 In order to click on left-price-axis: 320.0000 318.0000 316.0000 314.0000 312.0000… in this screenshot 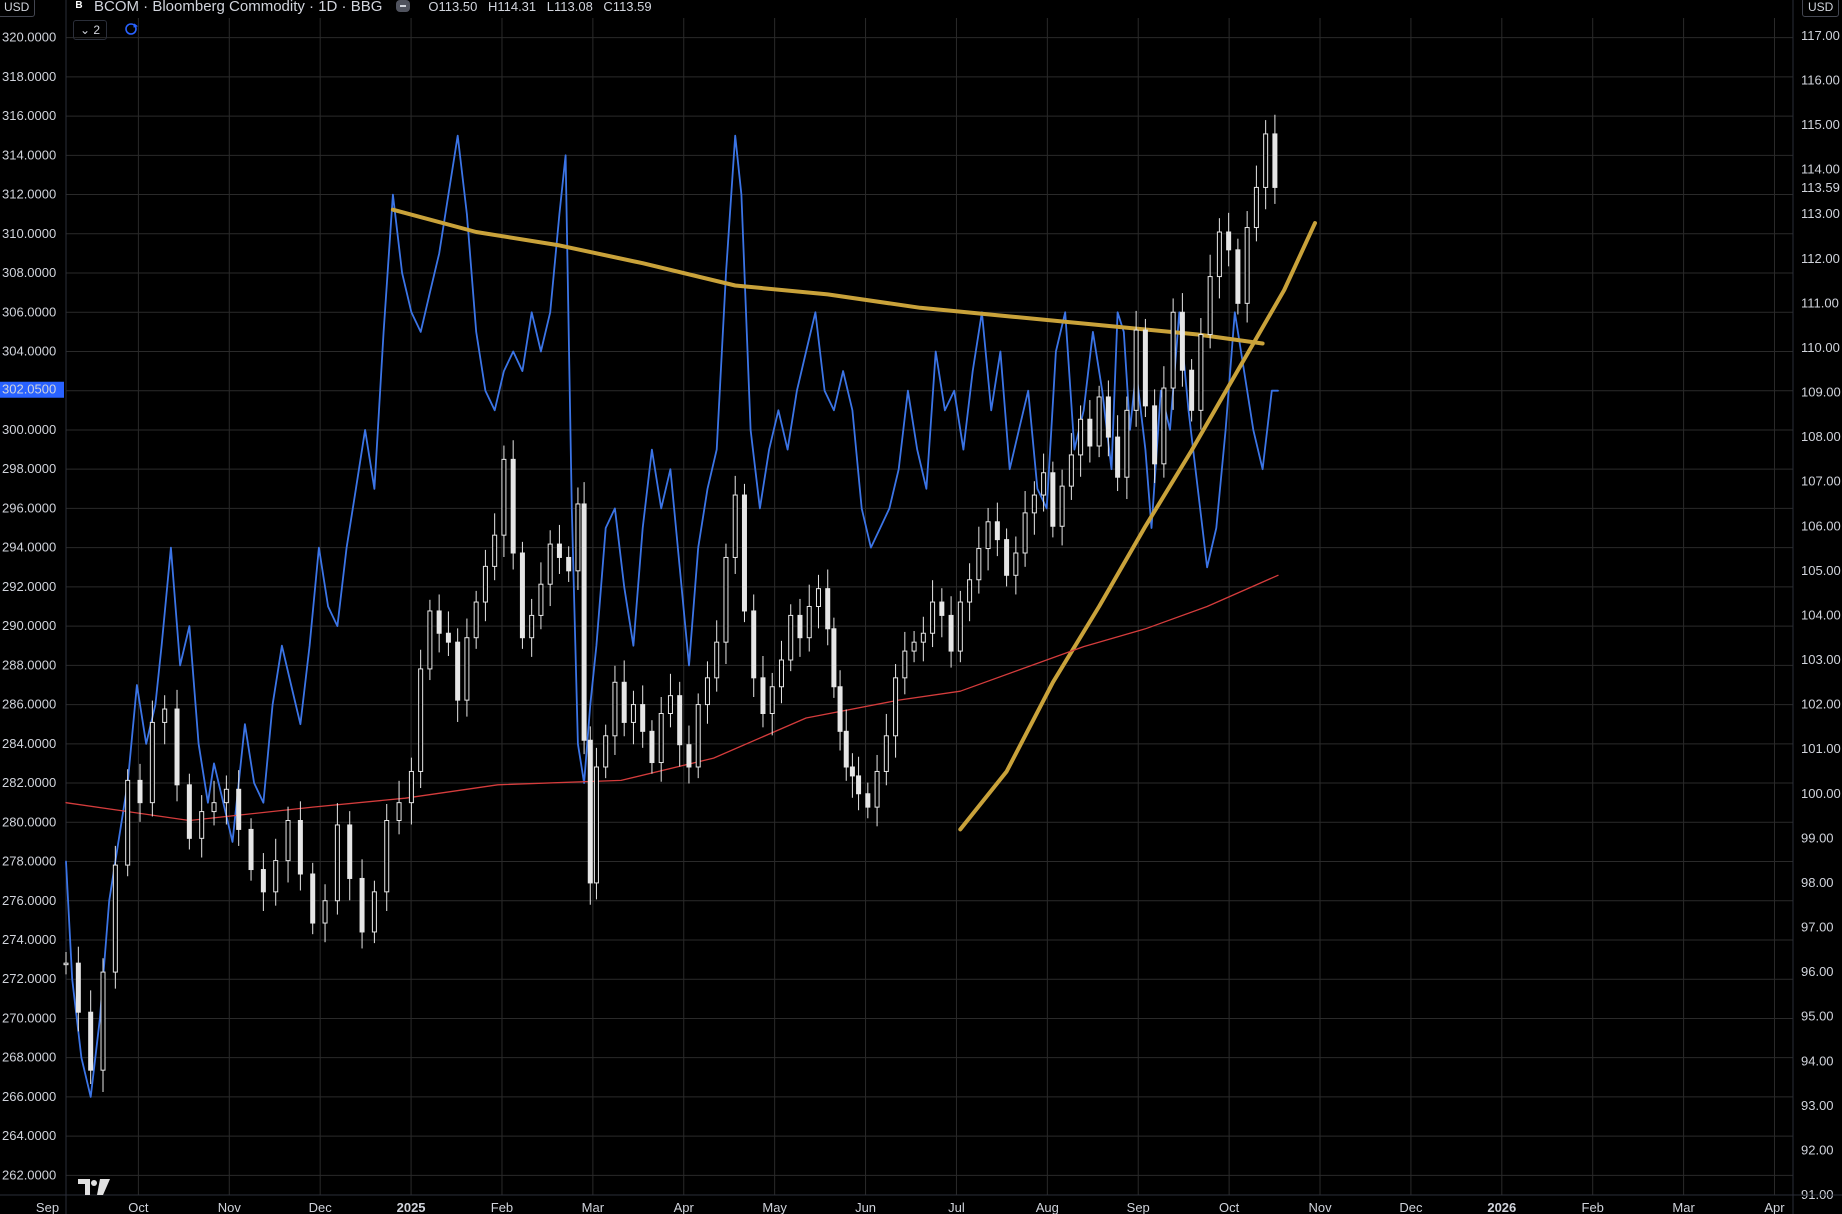, I will do `click(33, 607)`.